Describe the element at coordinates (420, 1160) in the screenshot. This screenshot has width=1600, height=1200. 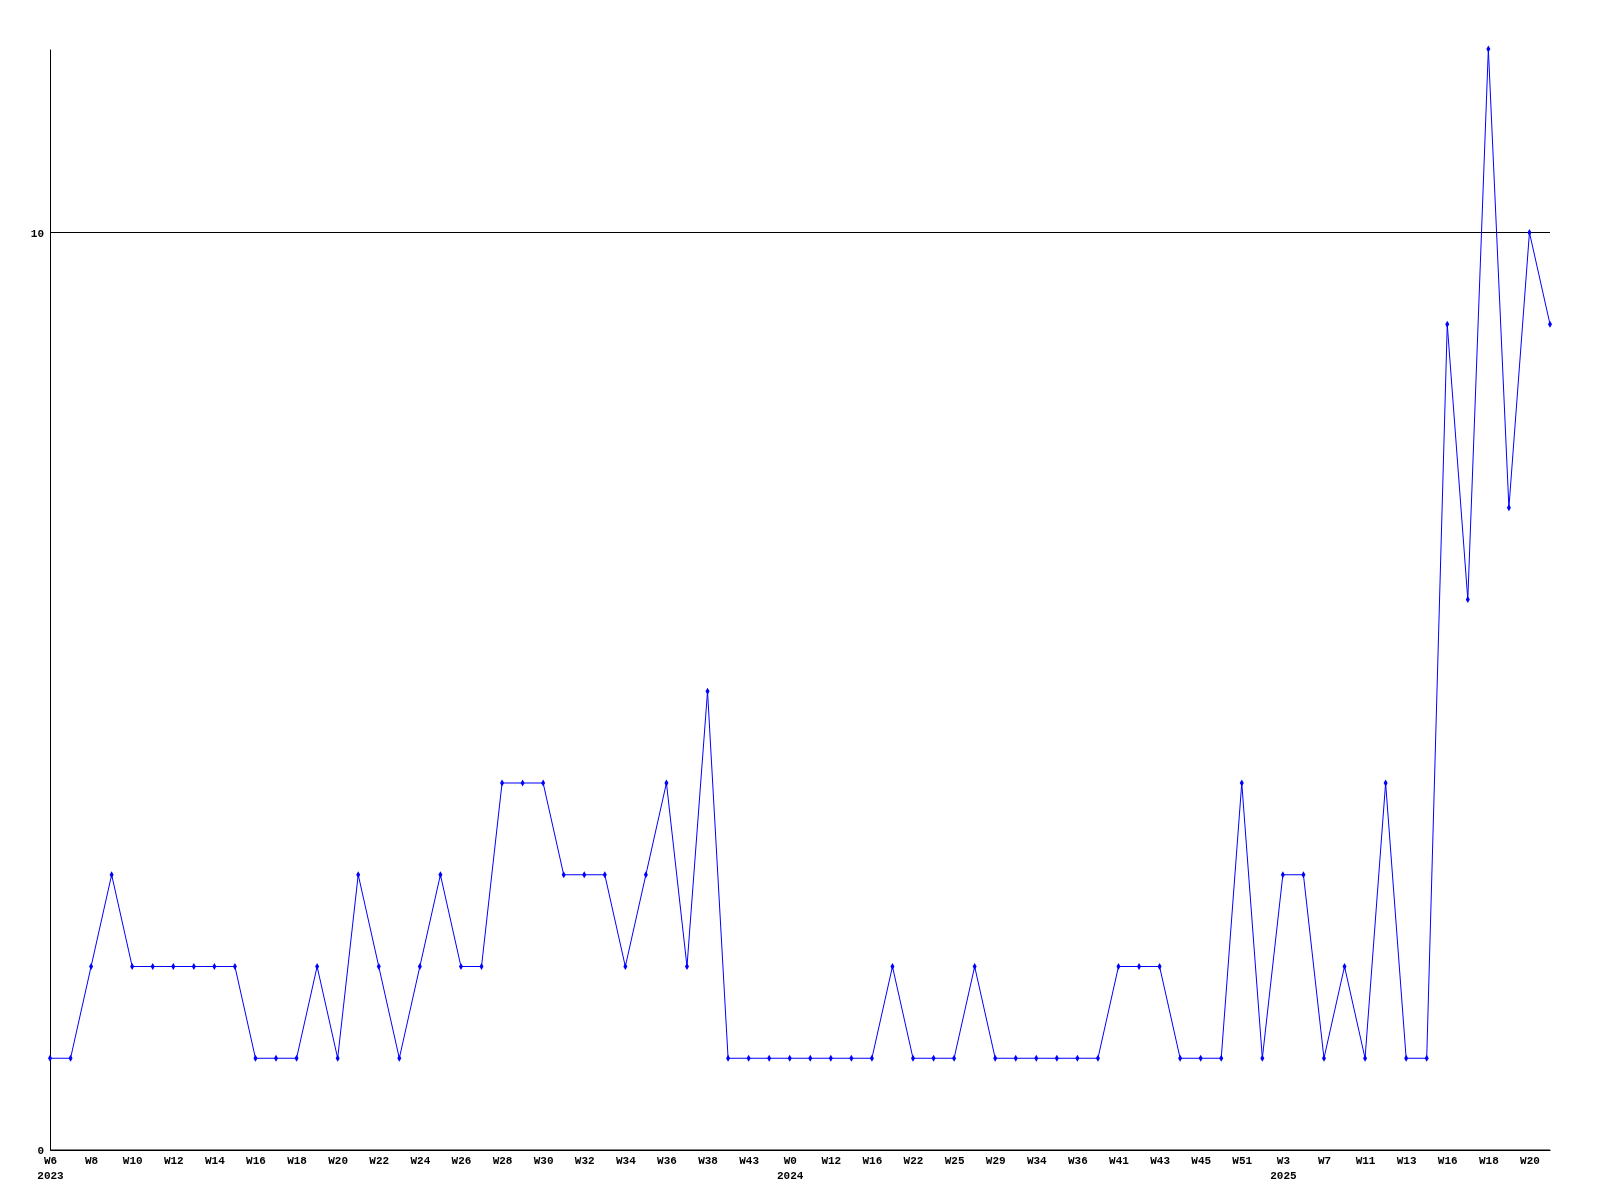
I see `x-tick-label: W24` at that location.